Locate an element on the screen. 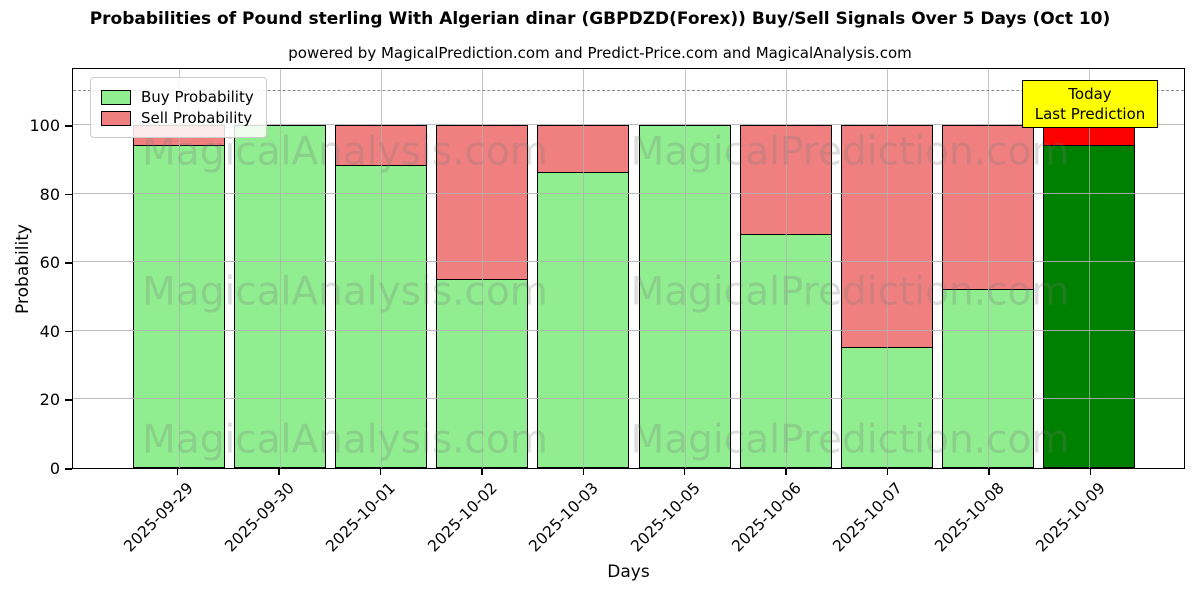 This screenshot has height=600, width=1200. x-tick-label: 2025-10-09 is located at coordinates (1071, 517).